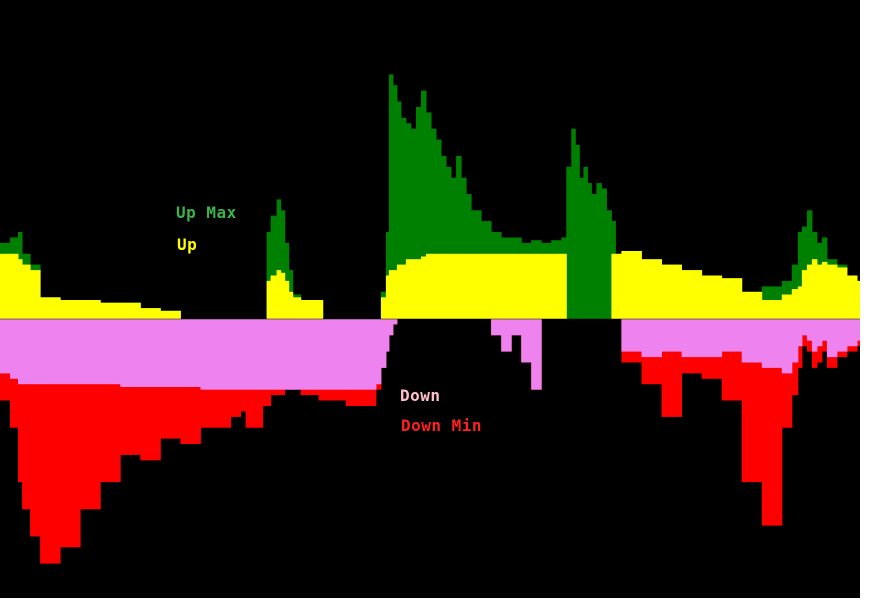 The height and width of the screenshot is (600, 893). Describe the element at coordinates (442, 425) in the screenshot. I see `legend-label-down-min: Down Min` at that location.